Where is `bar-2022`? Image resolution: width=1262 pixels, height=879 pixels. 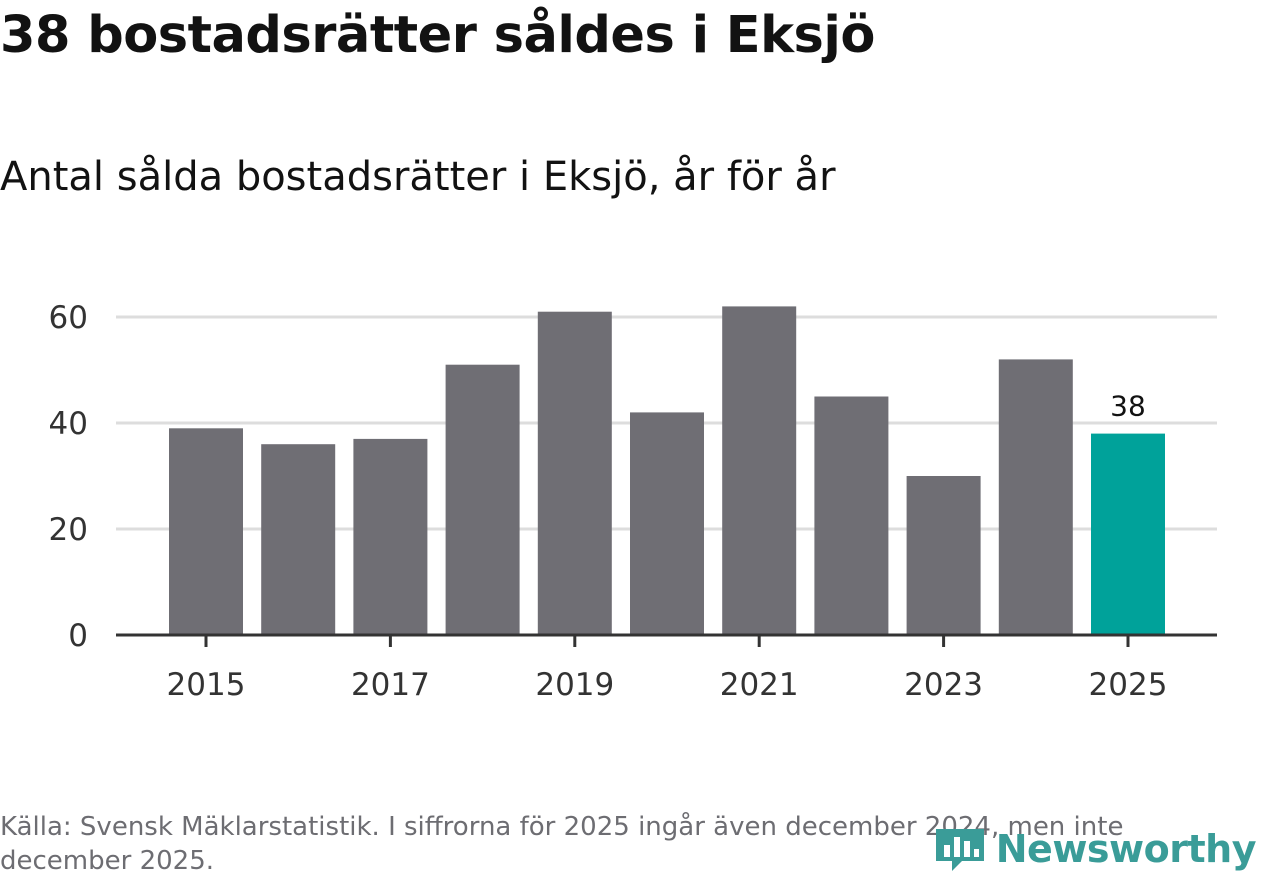
bar-2022 is located at coordinates (851, 515).